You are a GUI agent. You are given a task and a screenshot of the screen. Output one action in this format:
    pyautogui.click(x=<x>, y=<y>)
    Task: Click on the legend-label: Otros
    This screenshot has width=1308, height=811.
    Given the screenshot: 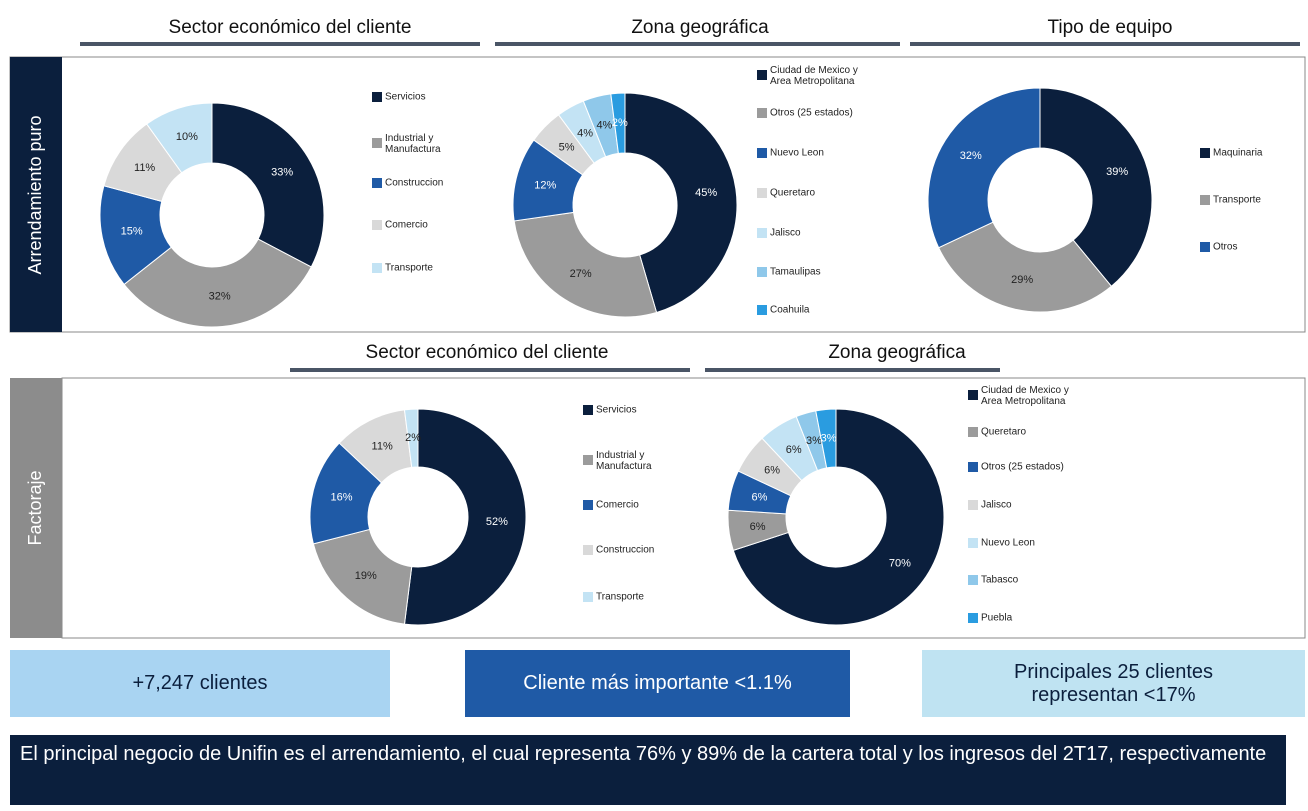 What is the action you would take?
    pyautogui.click(x=1225, y=247)
    